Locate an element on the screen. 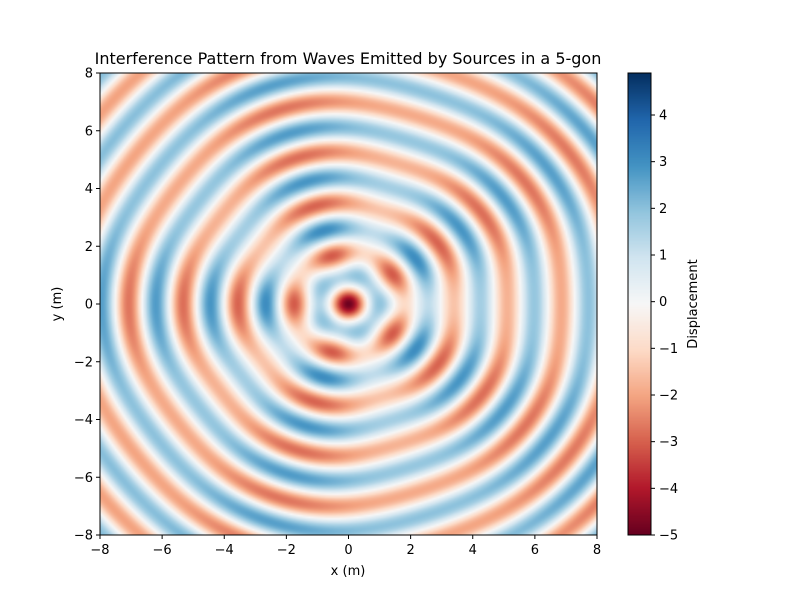  x-tick-label: −8 is located at coordinates (99, 550).